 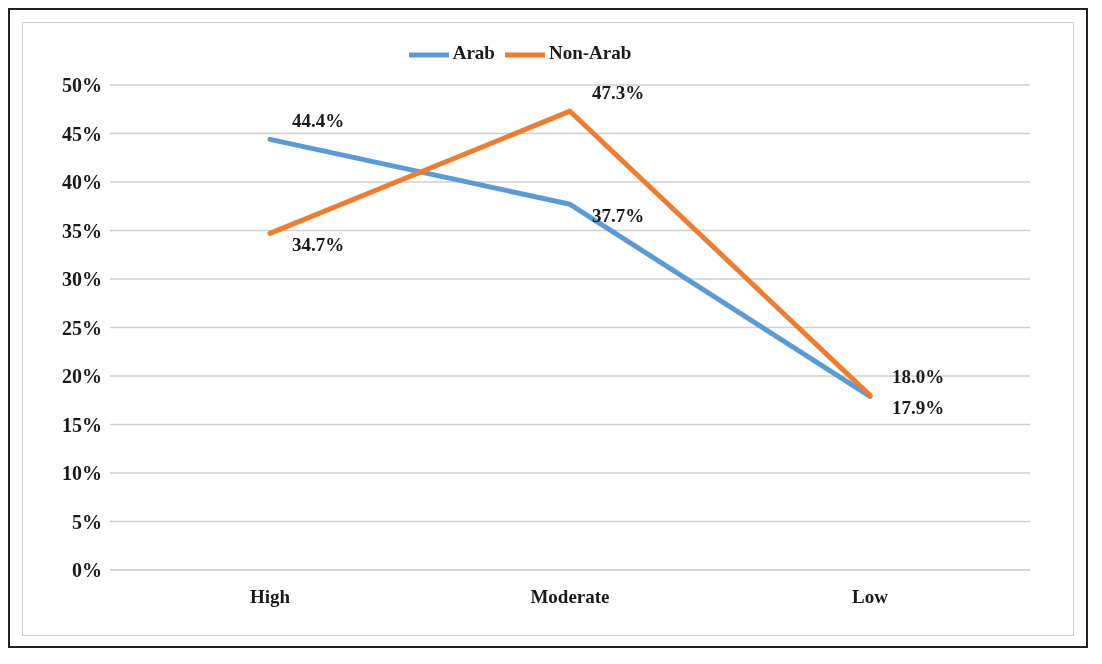 I want to click on data-label: 34.7%, so click(x=318, y=245).